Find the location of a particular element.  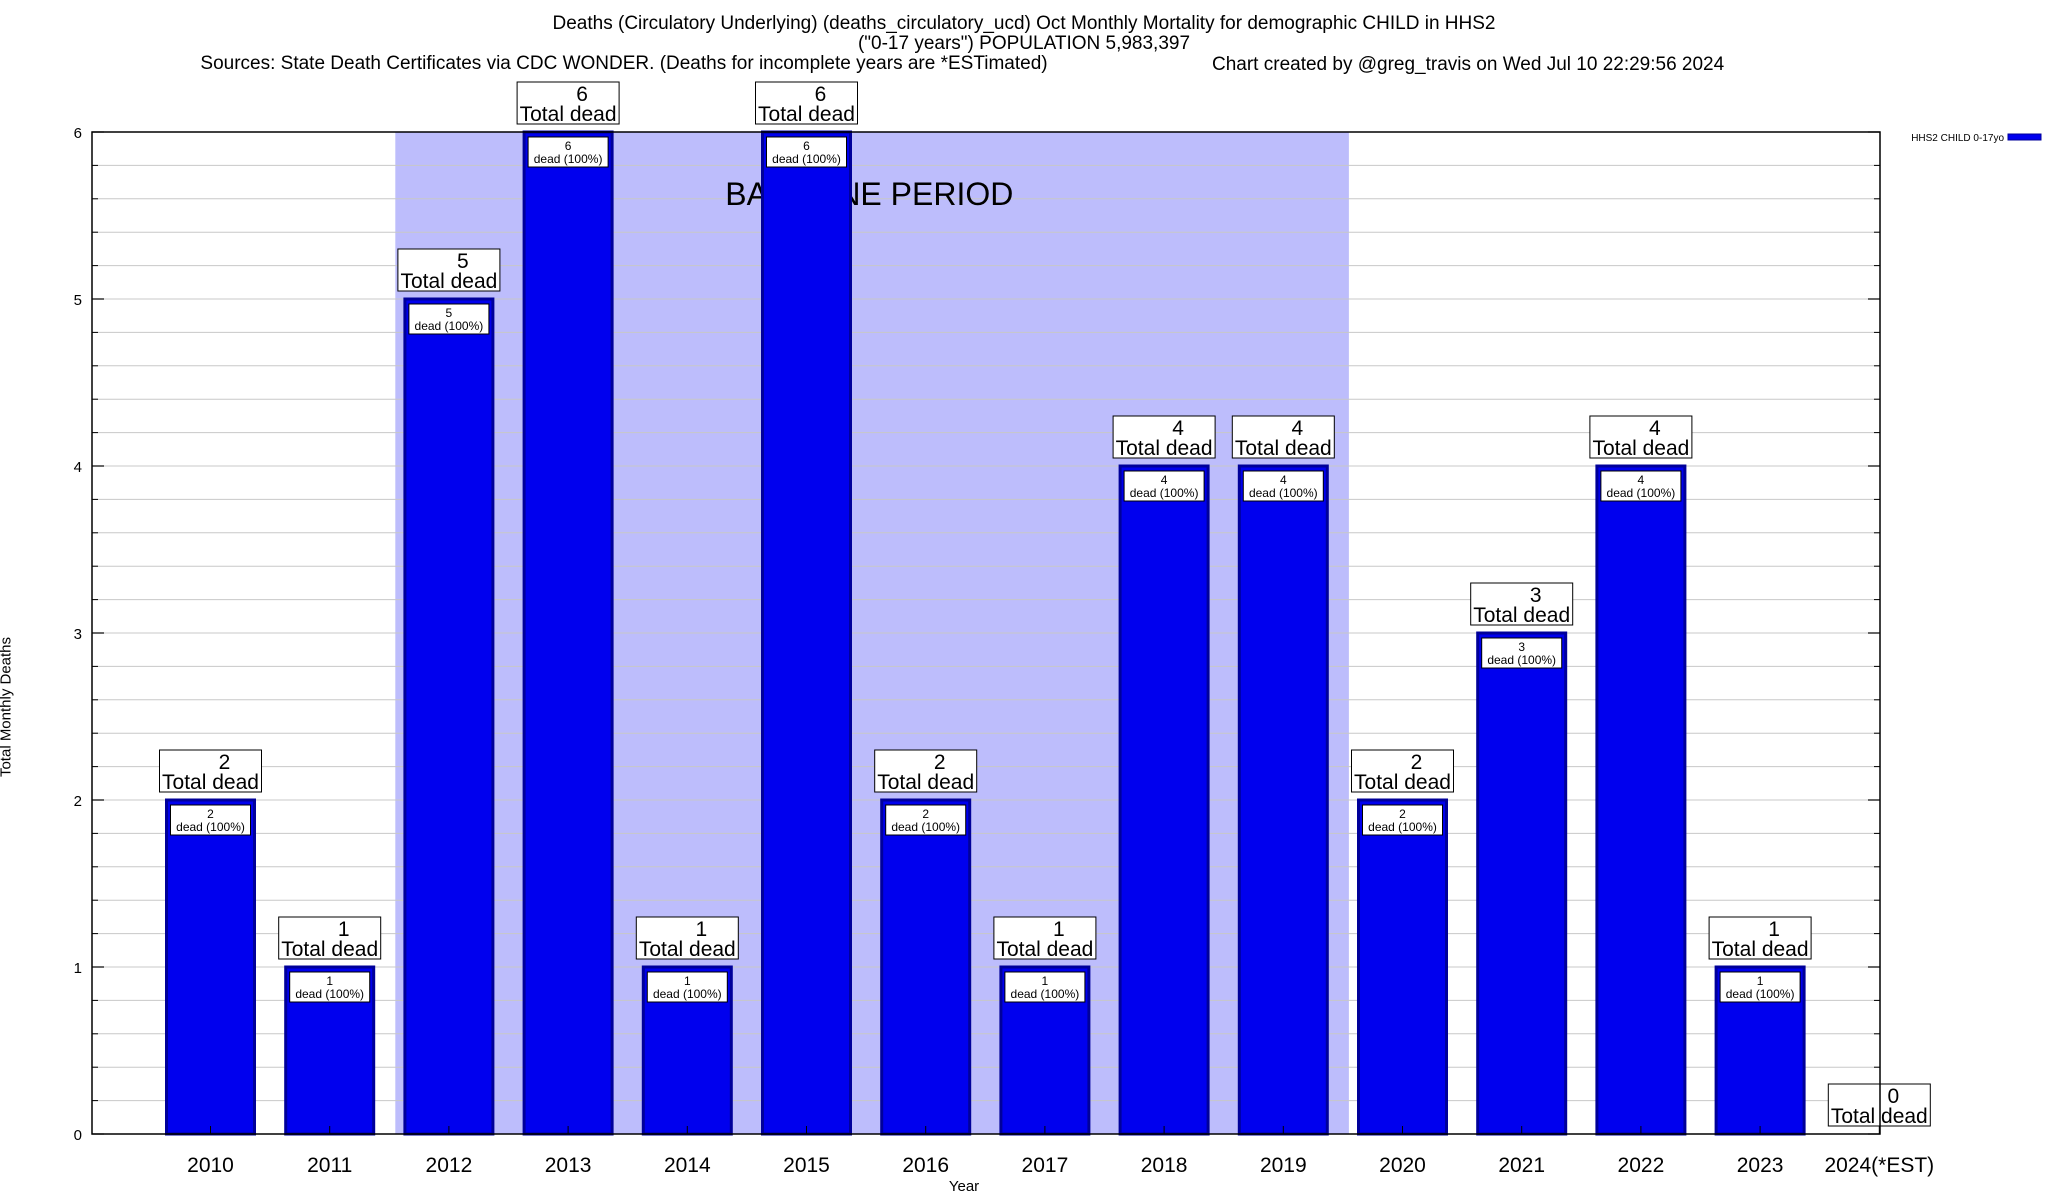

bar-total-value: 3 is located at coordinates (1536, 595).